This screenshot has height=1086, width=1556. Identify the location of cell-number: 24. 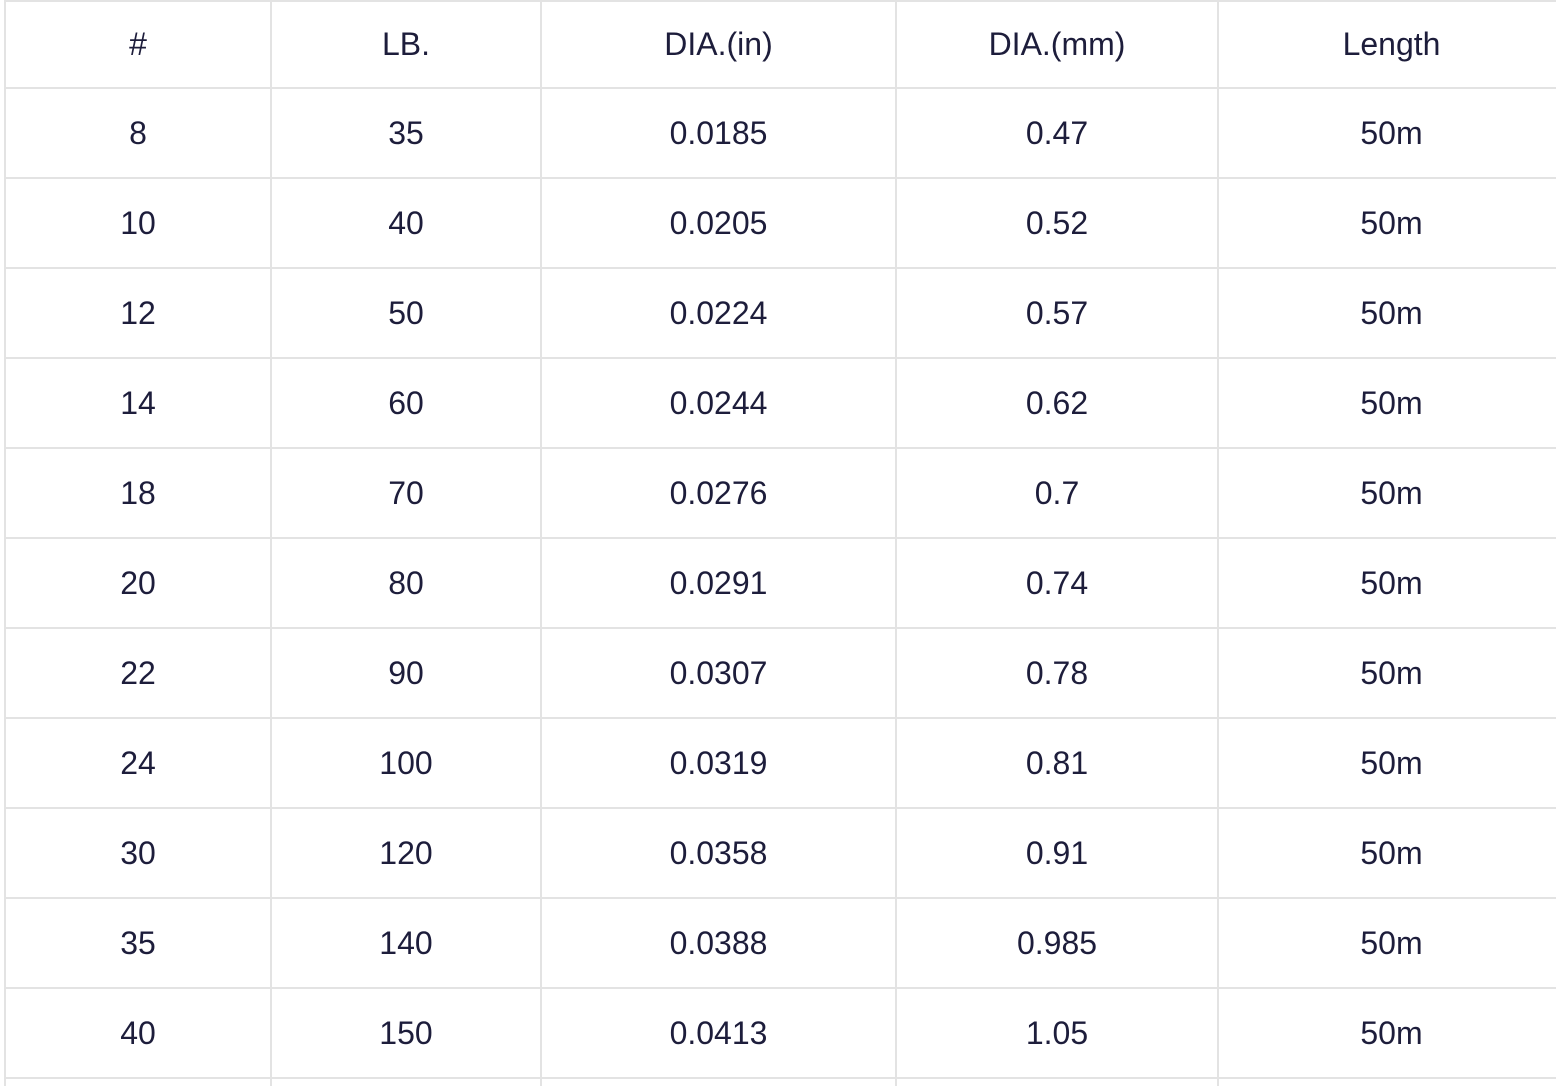
(138, 763).